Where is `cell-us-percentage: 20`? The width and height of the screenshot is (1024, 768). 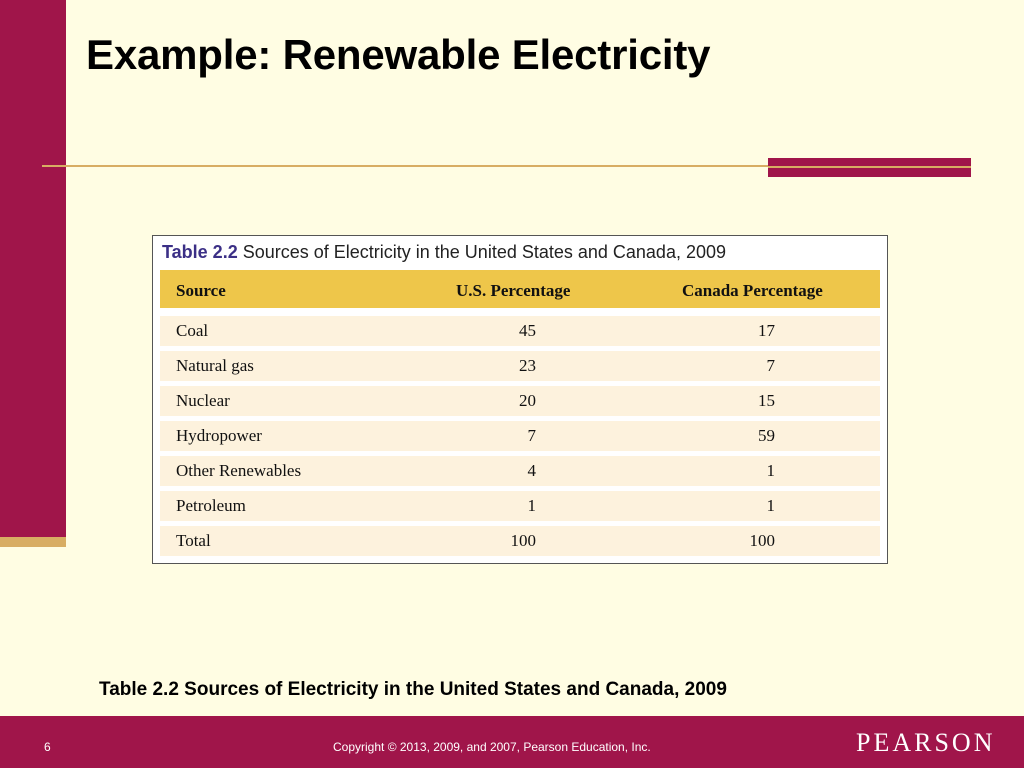 cell-us-percentage: 20 is located at coordinates (527, 400).